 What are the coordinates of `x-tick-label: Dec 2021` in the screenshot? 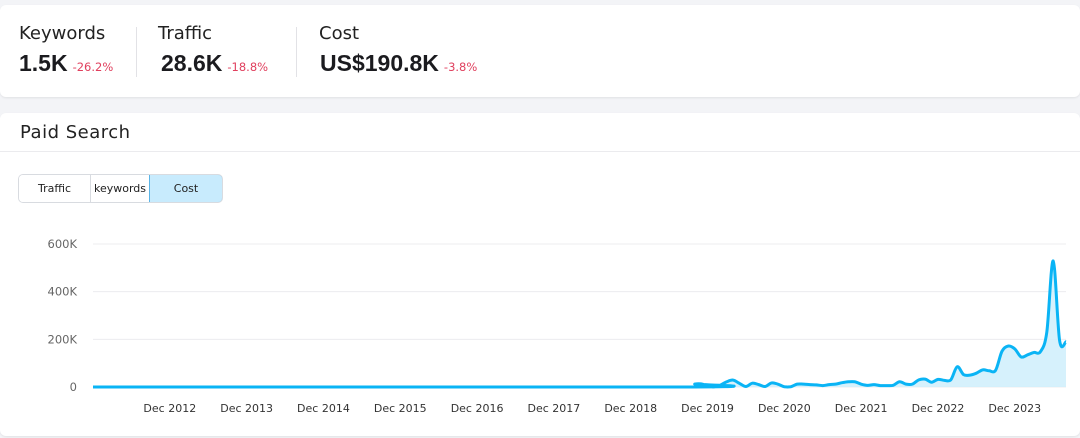 It's located at (861, 408).